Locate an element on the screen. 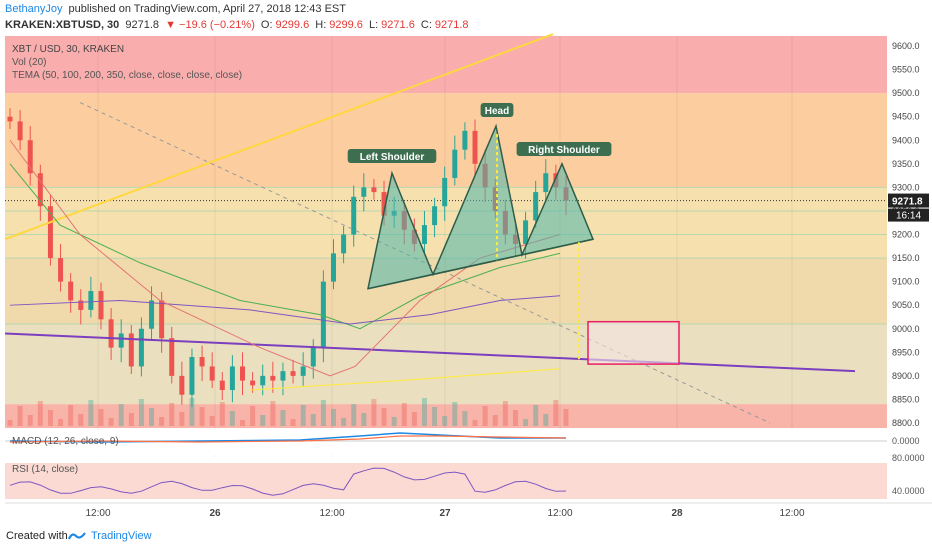 This screenshot has height=550, width=932. tema-purple is located at coordinates (285, 310).